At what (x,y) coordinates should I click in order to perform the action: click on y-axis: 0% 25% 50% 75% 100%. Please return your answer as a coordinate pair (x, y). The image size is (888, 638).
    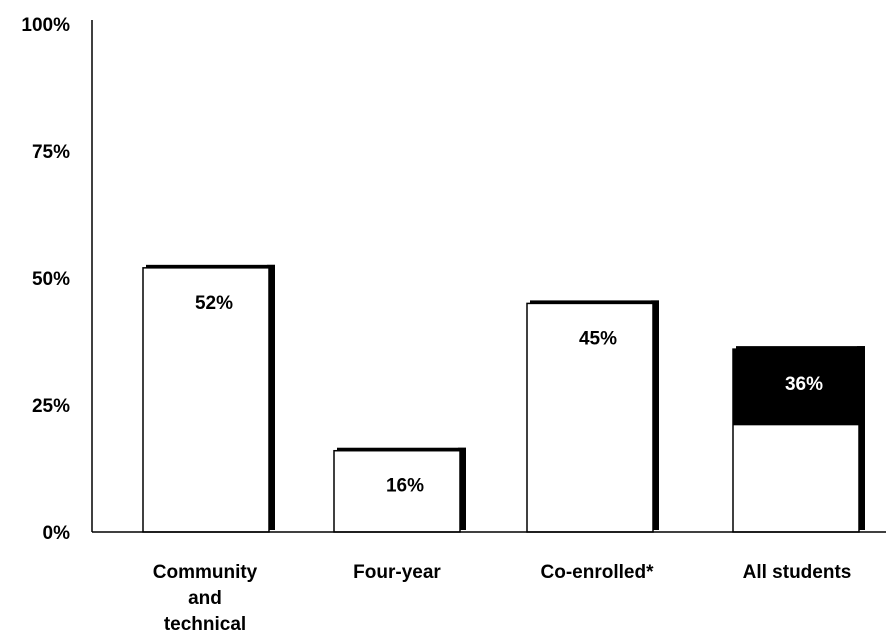
    Looking at the image, I should click on (57, 279).